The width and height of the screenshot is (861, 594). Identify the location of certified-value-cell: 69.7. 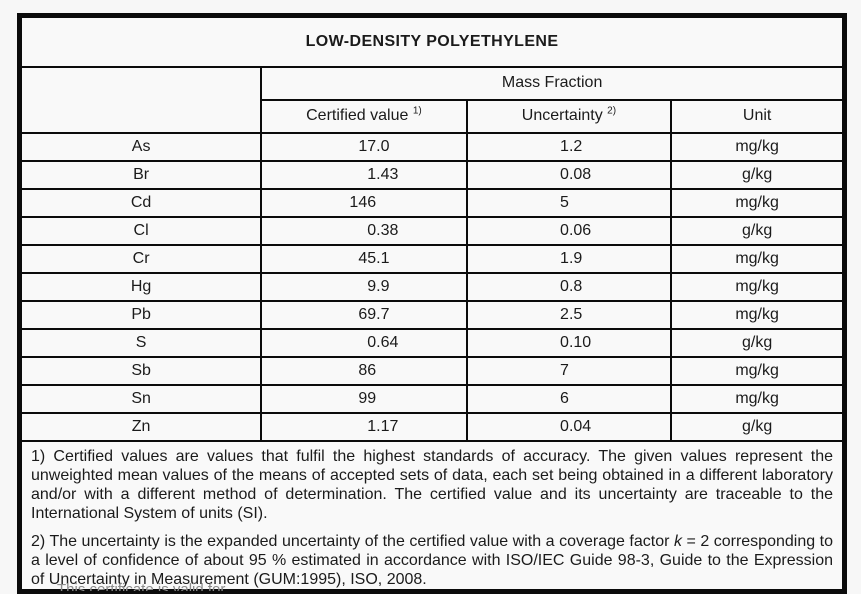
(364, 314).